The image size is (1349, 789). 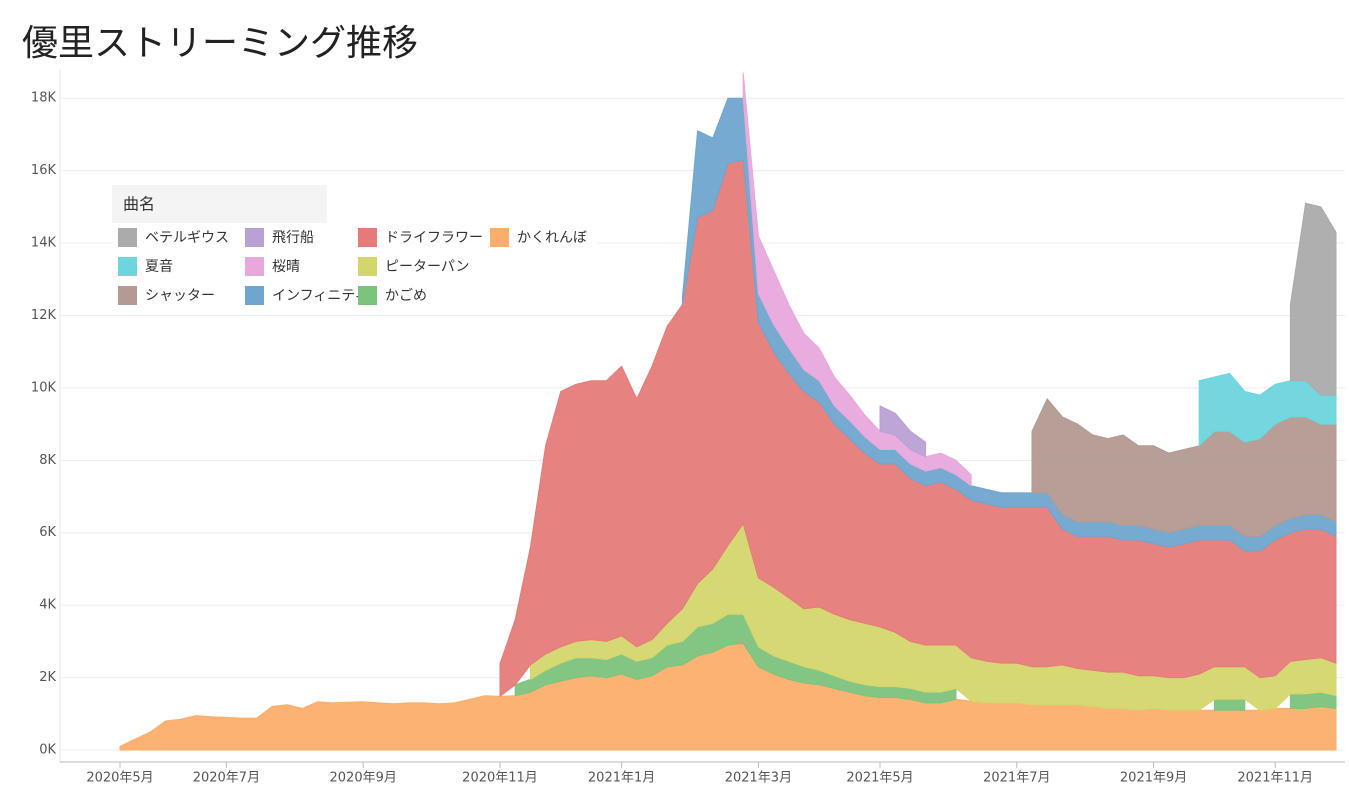 I want to click on x-tick-label: 2021年7月, so click(x=1016, y=778).